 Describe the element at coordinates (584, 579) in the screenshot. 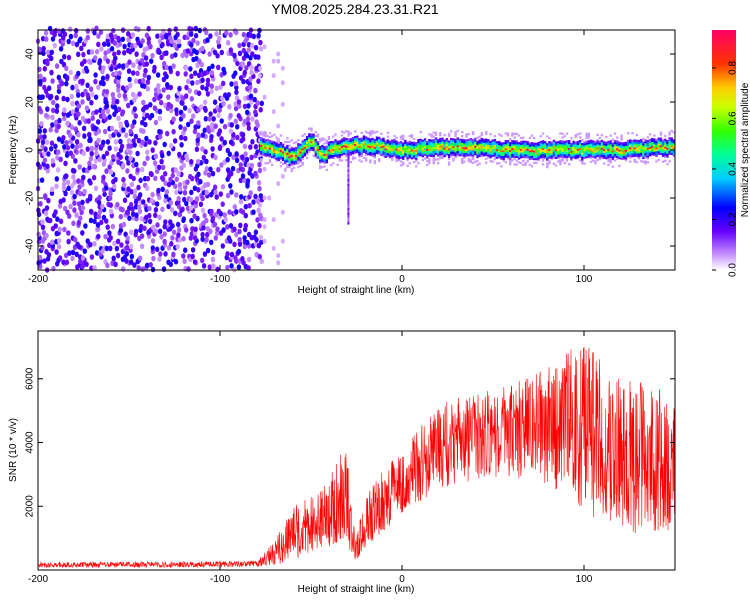

I see `x-tick-label: 100` at that location.